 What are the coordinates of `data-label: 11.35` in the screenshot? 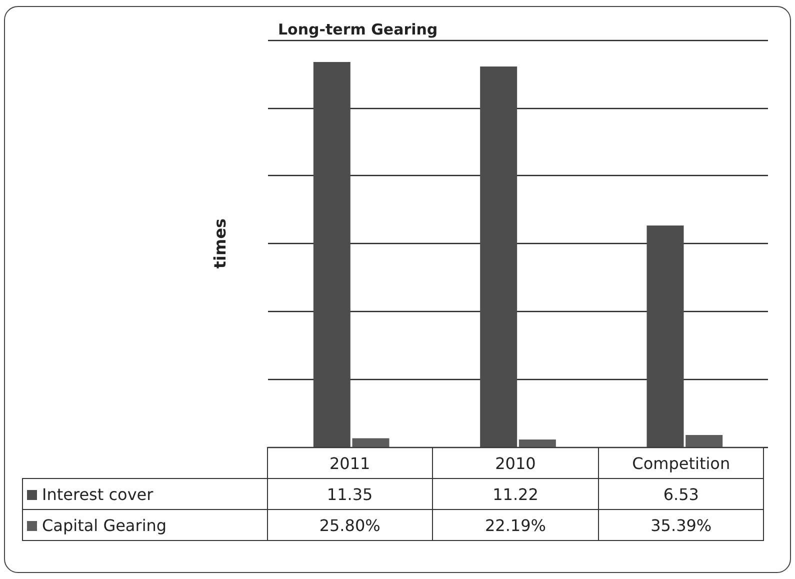 It's located at (350, 494).